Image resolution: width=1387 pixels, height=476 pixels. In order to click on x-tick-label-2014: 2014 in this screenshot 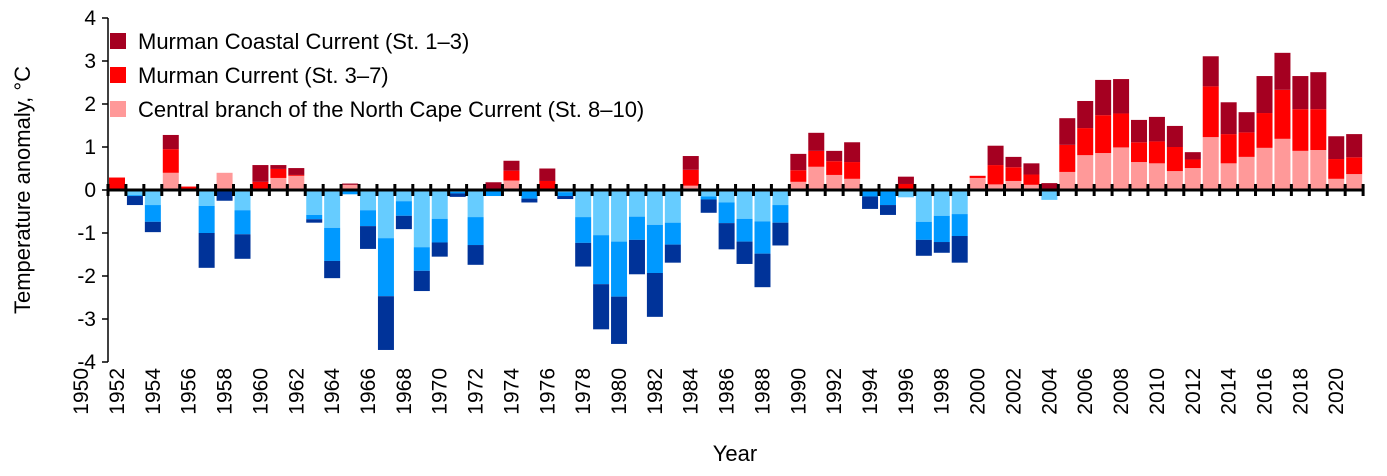, I will do `click(1229, 391)`.